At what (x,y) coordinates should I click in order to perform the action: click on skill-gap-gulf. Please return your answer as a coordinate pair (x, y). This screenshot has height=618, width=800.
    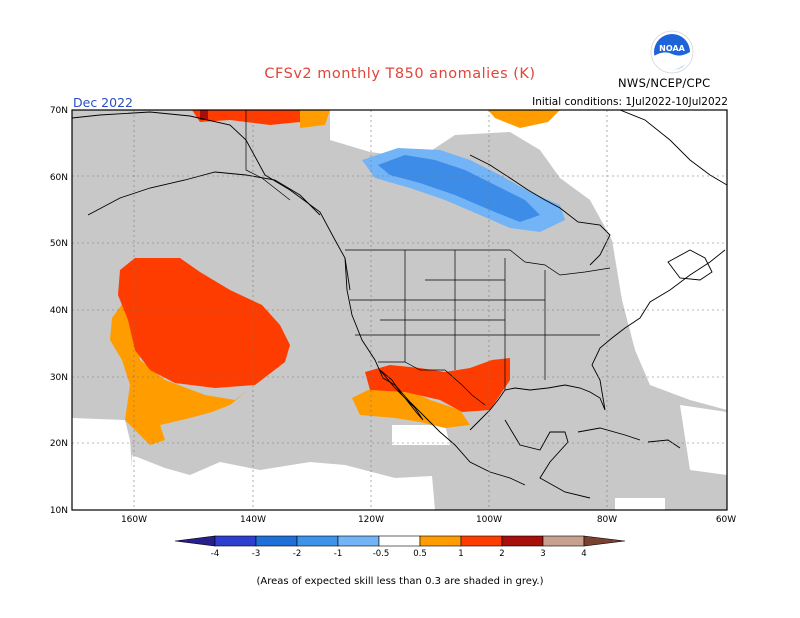
    Looking at the image, I should click on (421, 435).